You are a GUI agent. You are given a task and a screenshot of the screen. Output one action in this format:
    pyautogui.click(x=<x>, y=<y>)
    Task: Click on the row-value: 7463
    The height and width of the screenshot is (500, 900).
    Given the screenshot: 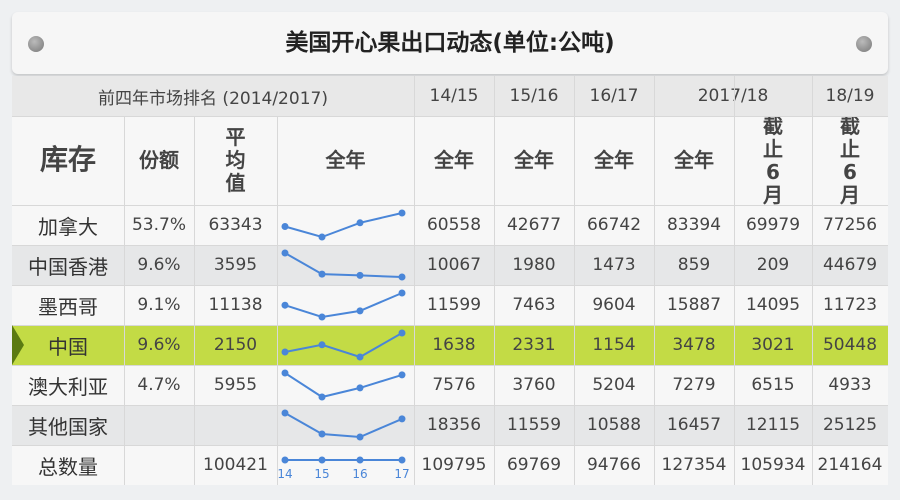 What is the action you would take?
    pyautogui.click(x=534, y=305)
    